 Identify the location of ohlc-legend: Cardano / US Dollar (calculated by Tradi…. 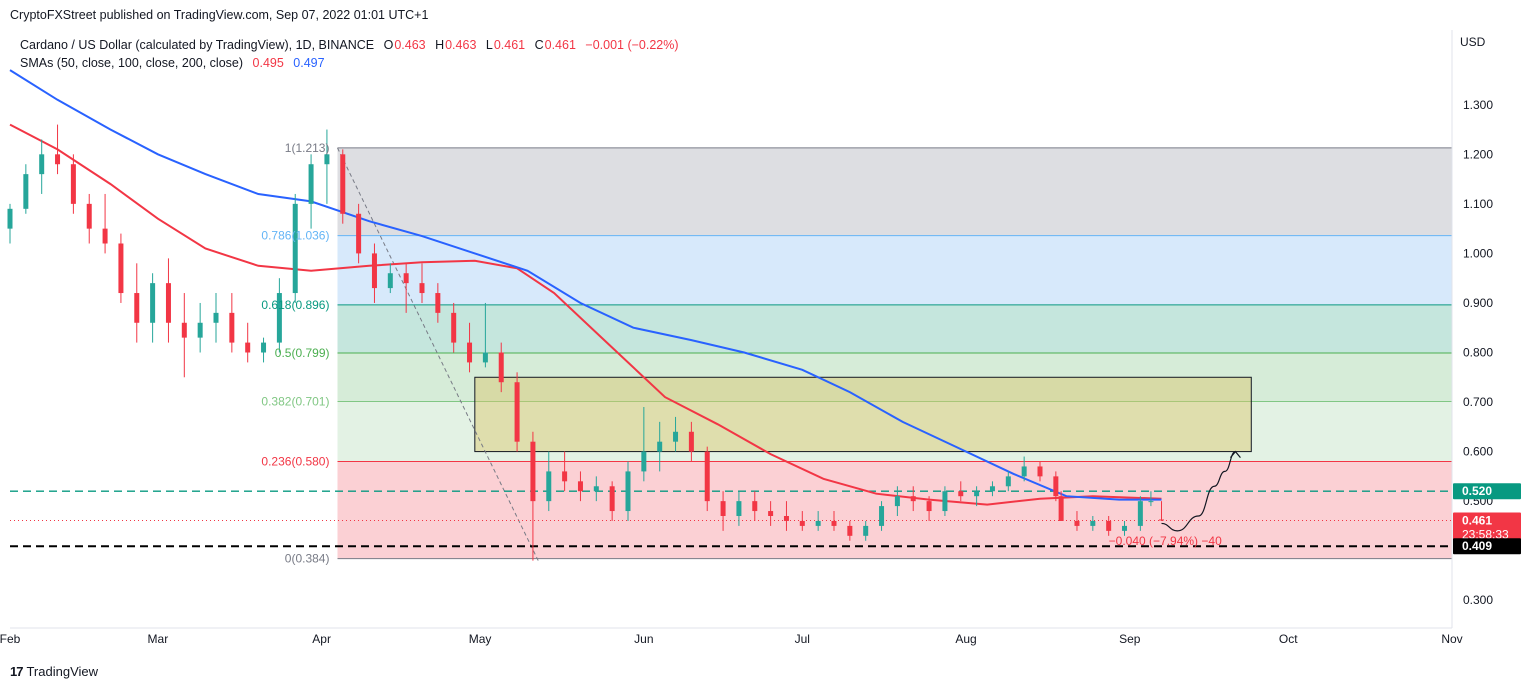
(349, 45).